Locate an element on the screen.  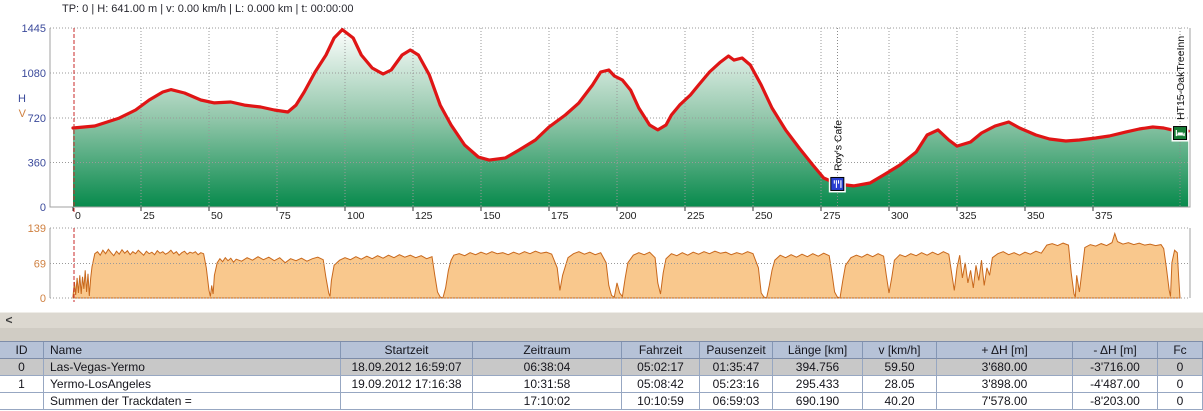
x-tick-label: 250 is located at coordinates (764, 216).